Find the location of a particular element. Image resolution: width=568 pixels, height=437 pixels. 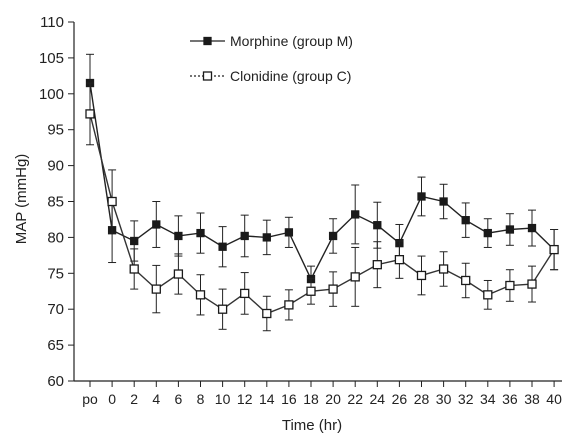

y-tick-label: 90 is located at coordinates (55, 166).